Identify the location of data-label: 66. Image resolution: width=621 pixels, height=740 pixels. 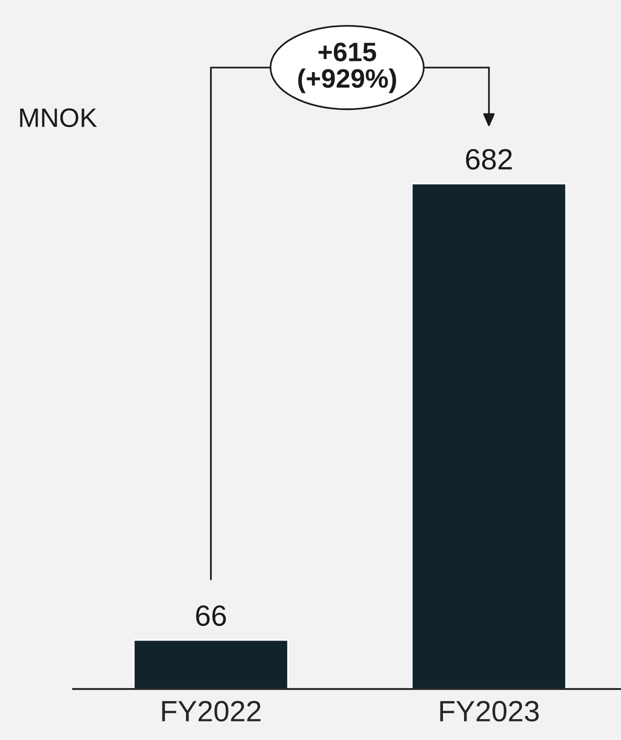
(211, 615).